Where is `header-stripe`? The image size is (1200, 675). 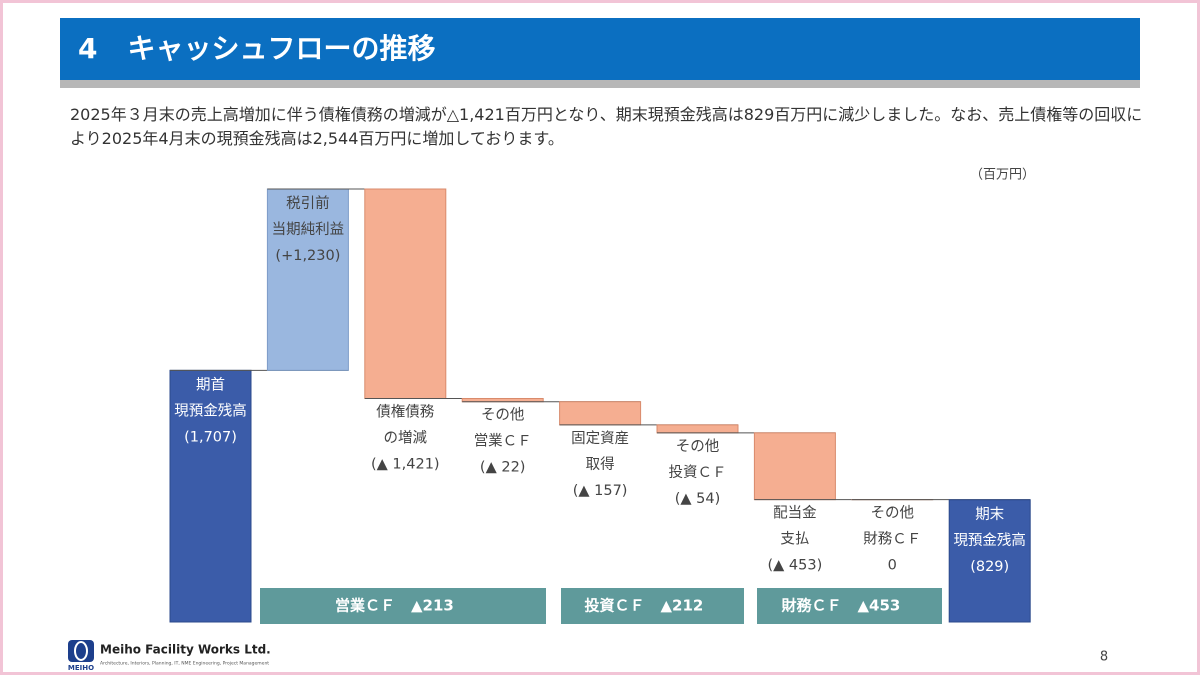
header-stripe is located at coordinates (600, 84).